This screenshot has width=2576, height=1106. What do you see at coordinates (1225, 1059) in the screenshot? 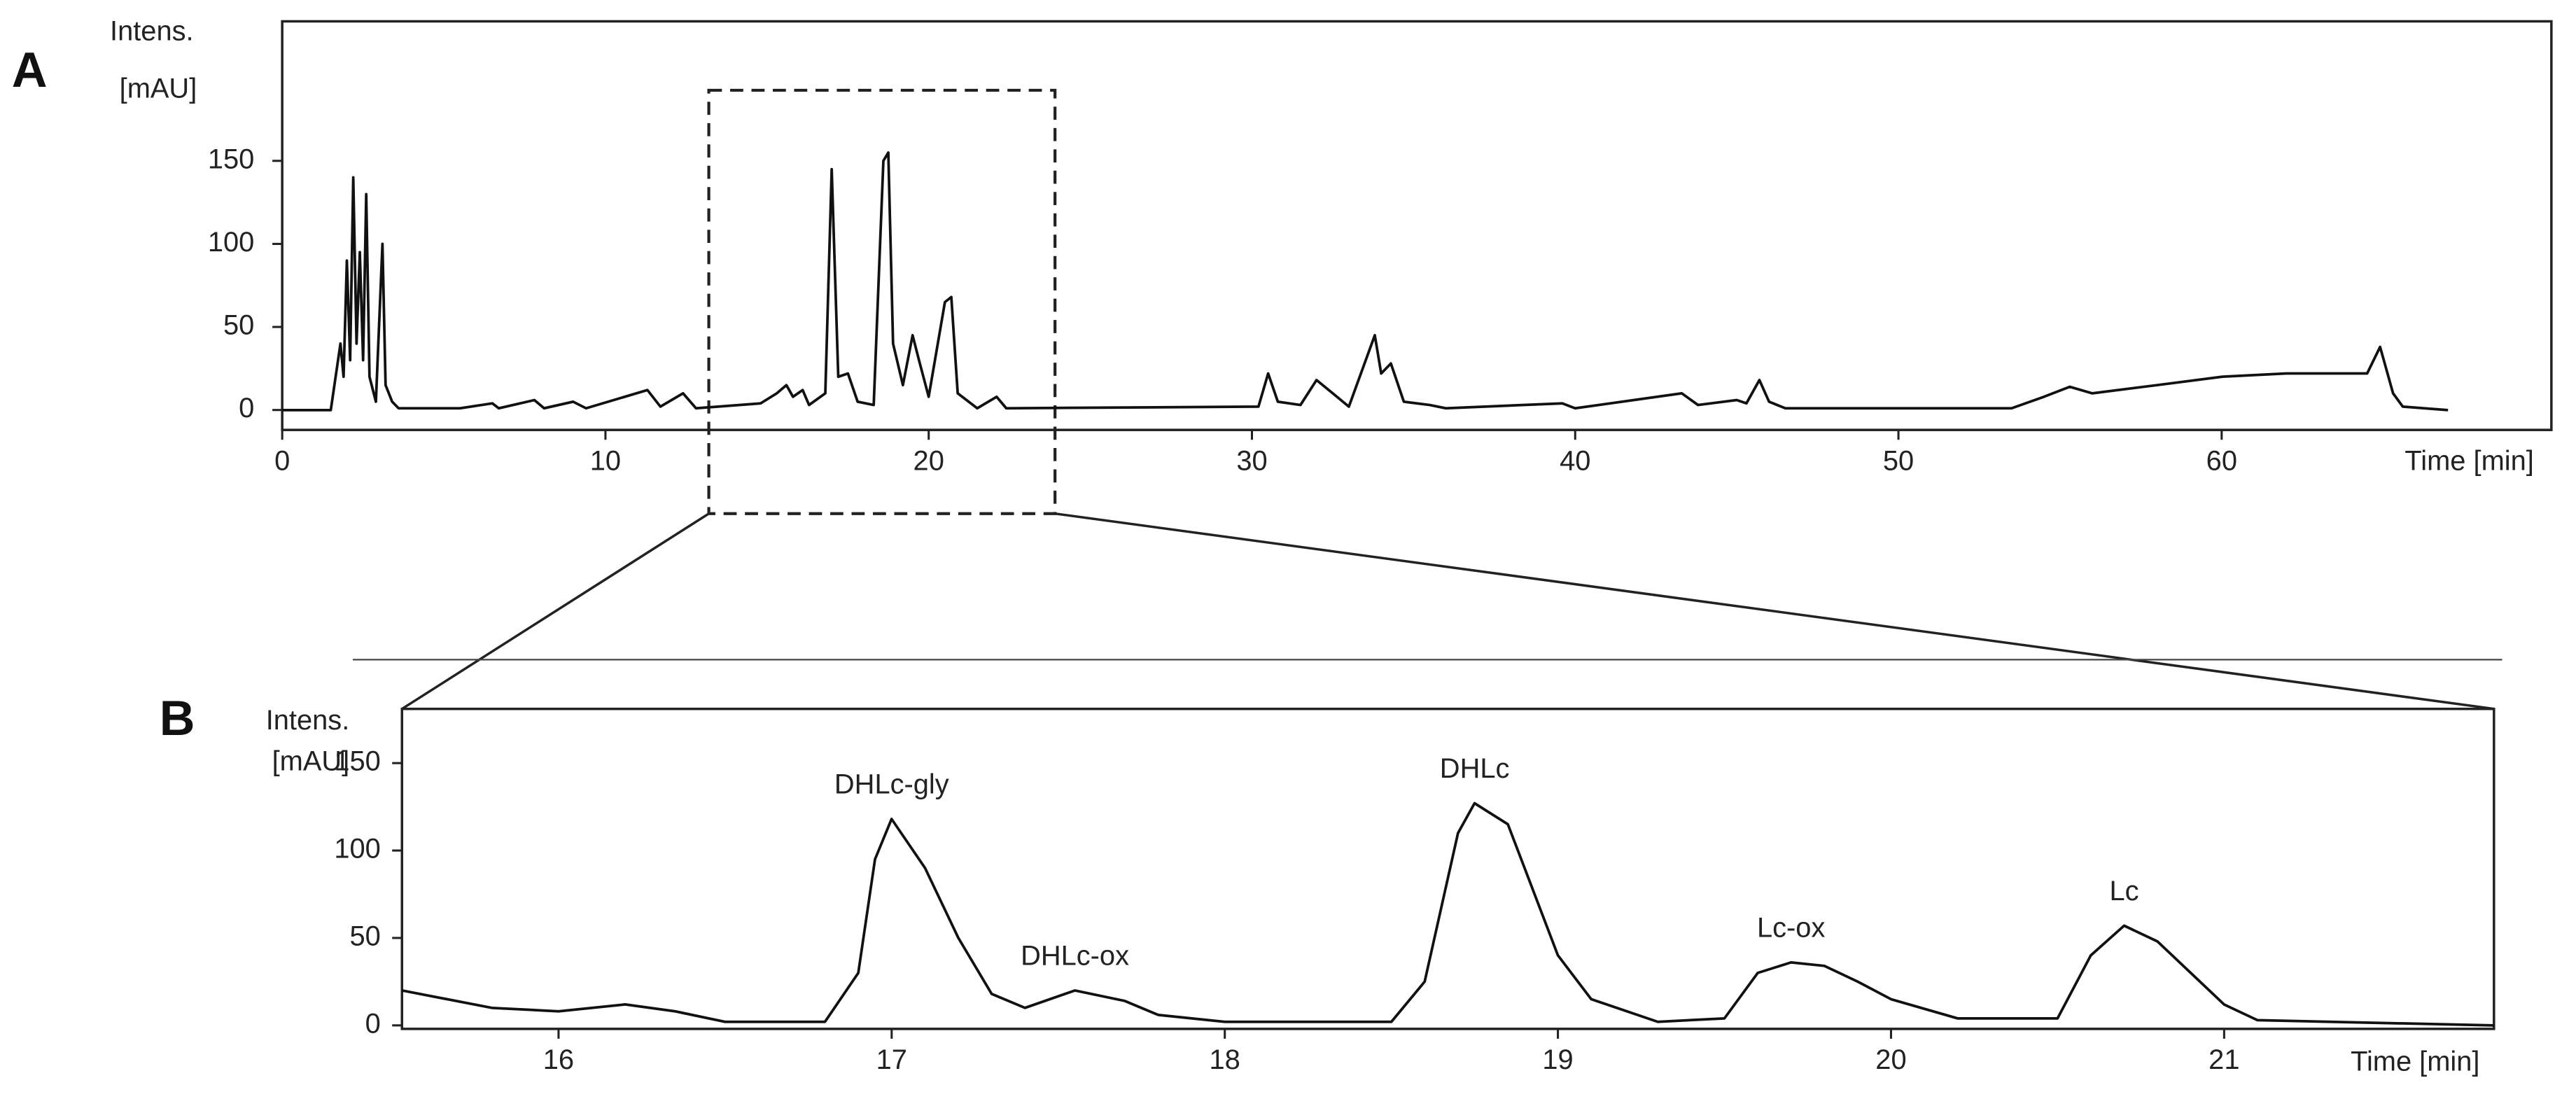
I see `x-tick-label: 18` at bounding box center [1225, 1059].